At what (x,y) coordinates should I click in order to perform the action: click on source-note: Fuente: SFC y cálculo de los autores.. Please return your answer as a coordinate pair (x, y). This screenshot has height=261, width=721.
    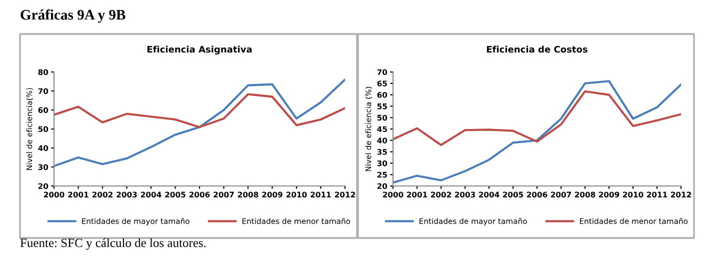
    Looking at the image, I should click on (113, 244).